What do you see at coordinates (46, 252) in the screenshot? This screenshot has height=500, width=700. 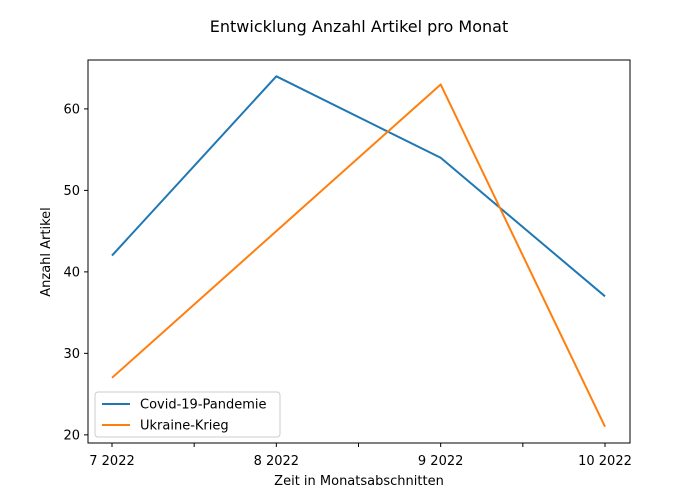 I see `y-axis-label: Anzahl Artikel` at bounding box center [46, 252].